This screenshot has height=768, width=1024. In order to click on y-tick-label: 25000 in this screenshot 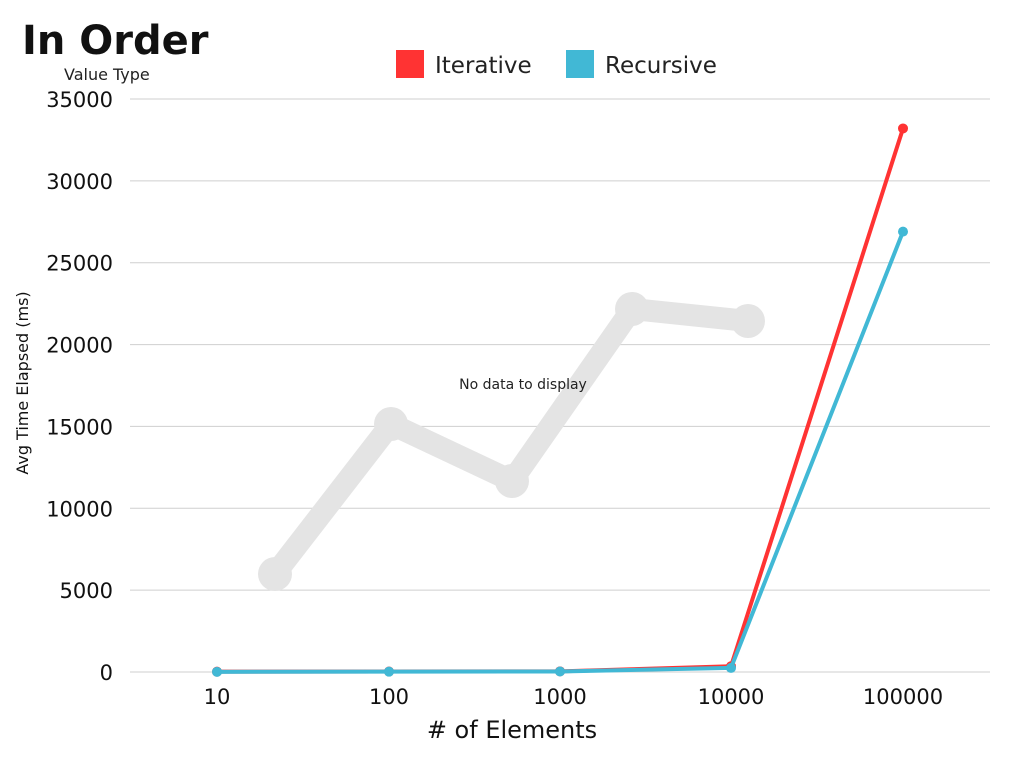, I will do `click(79, 264)`.